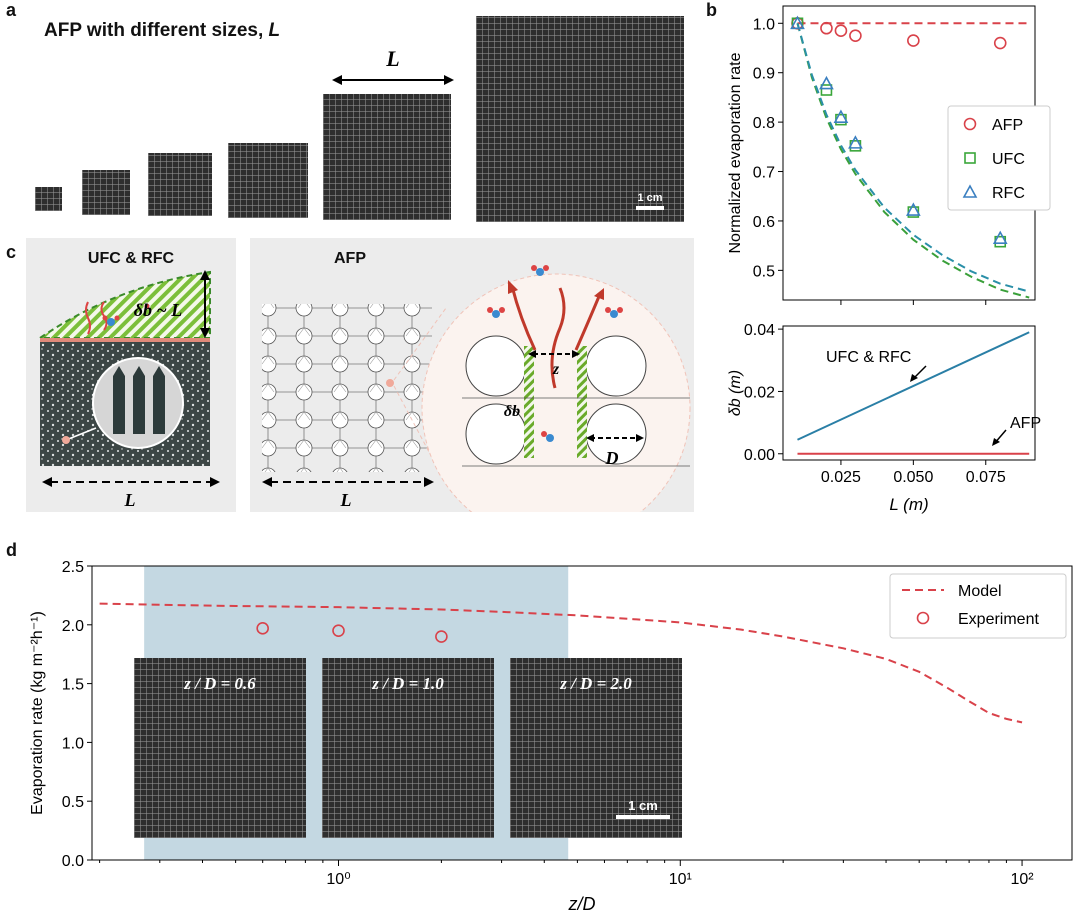  Describe the element at coordinates (826, 90) in the screenshot. I see `b-point-ufc` at that location.